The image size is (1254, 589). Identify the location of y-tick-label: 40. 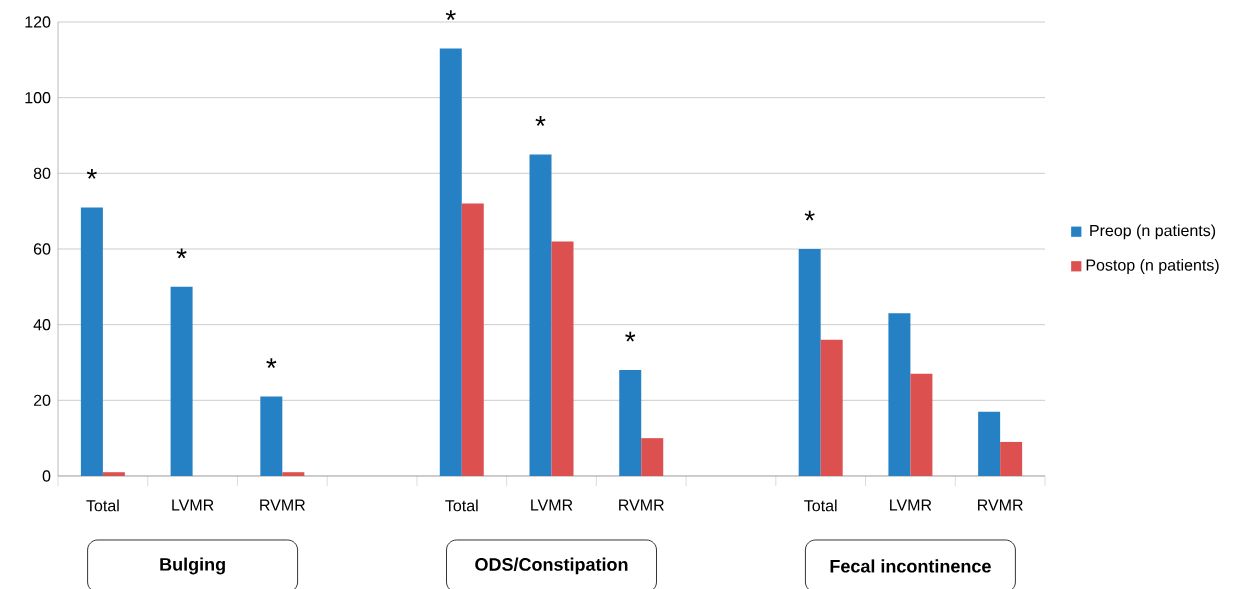
(42, 325).